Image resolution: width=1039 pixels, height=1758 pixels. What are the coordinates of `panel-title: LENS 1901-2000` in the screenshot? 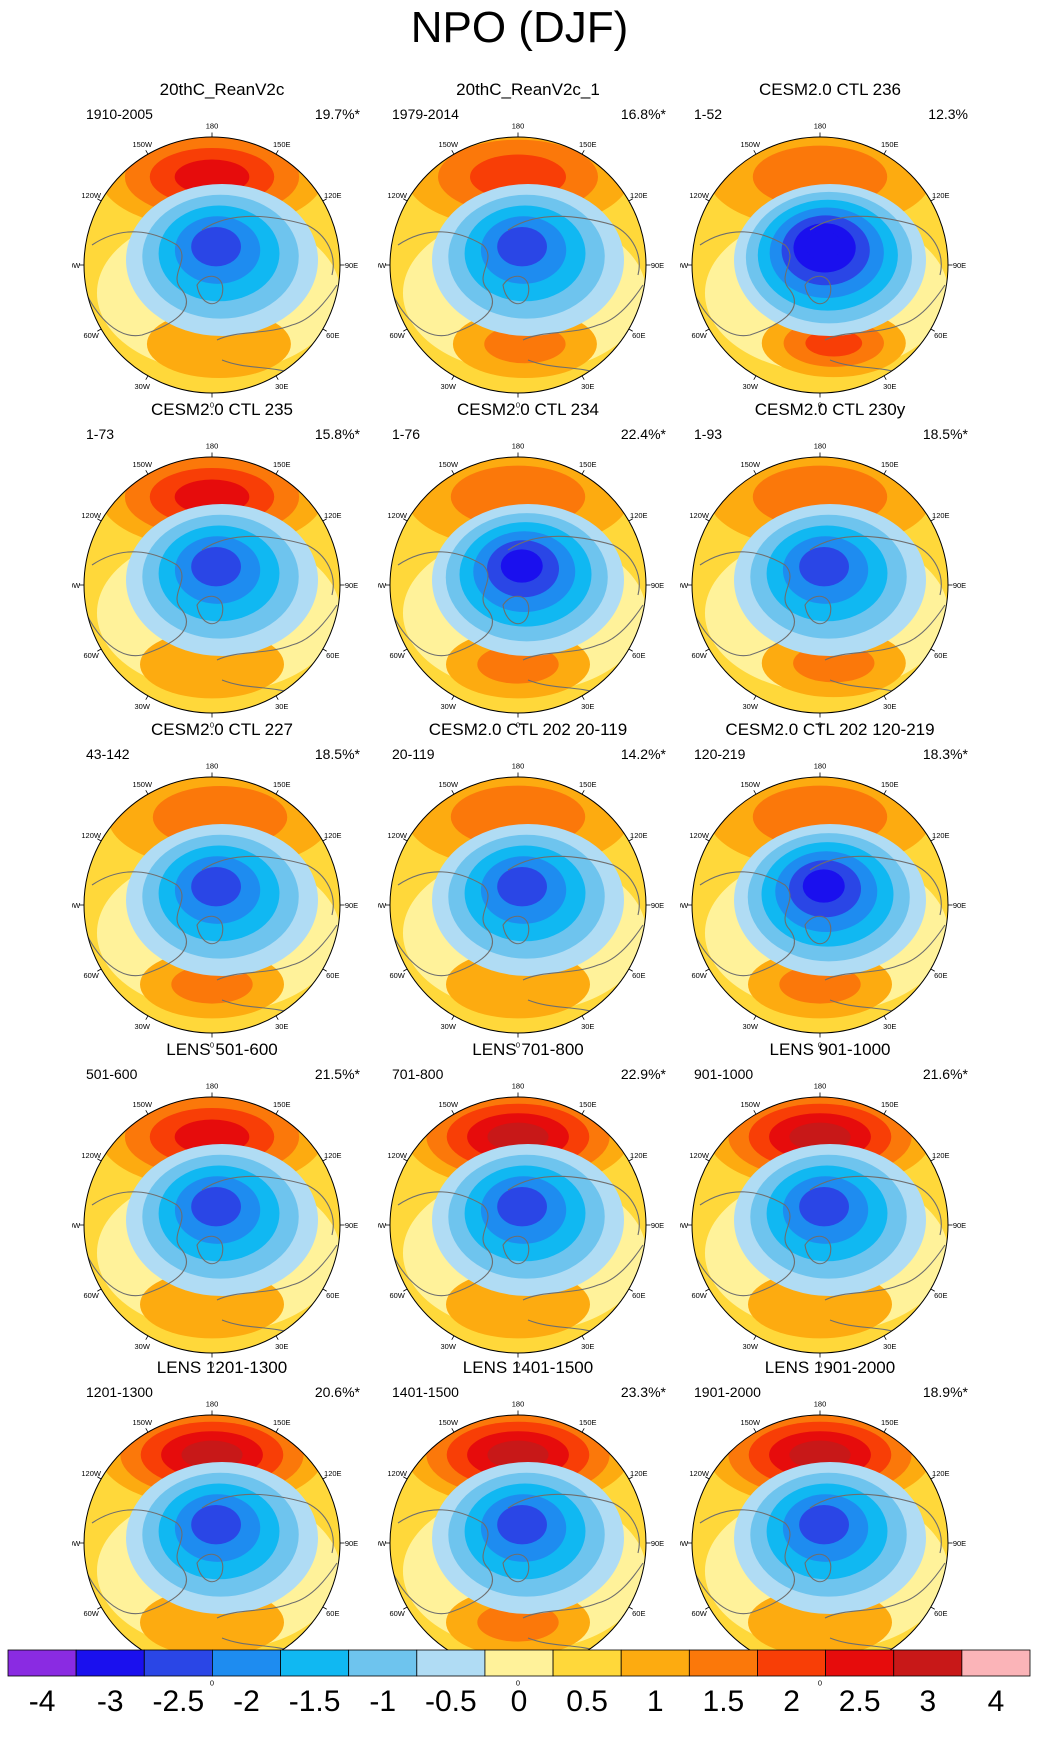 It's located at (830, 1367).